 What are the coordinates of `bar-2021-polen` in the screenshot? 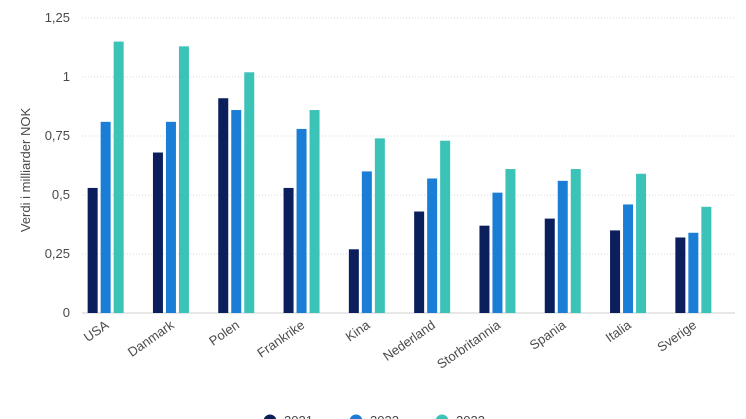 It's located at (223, 206).